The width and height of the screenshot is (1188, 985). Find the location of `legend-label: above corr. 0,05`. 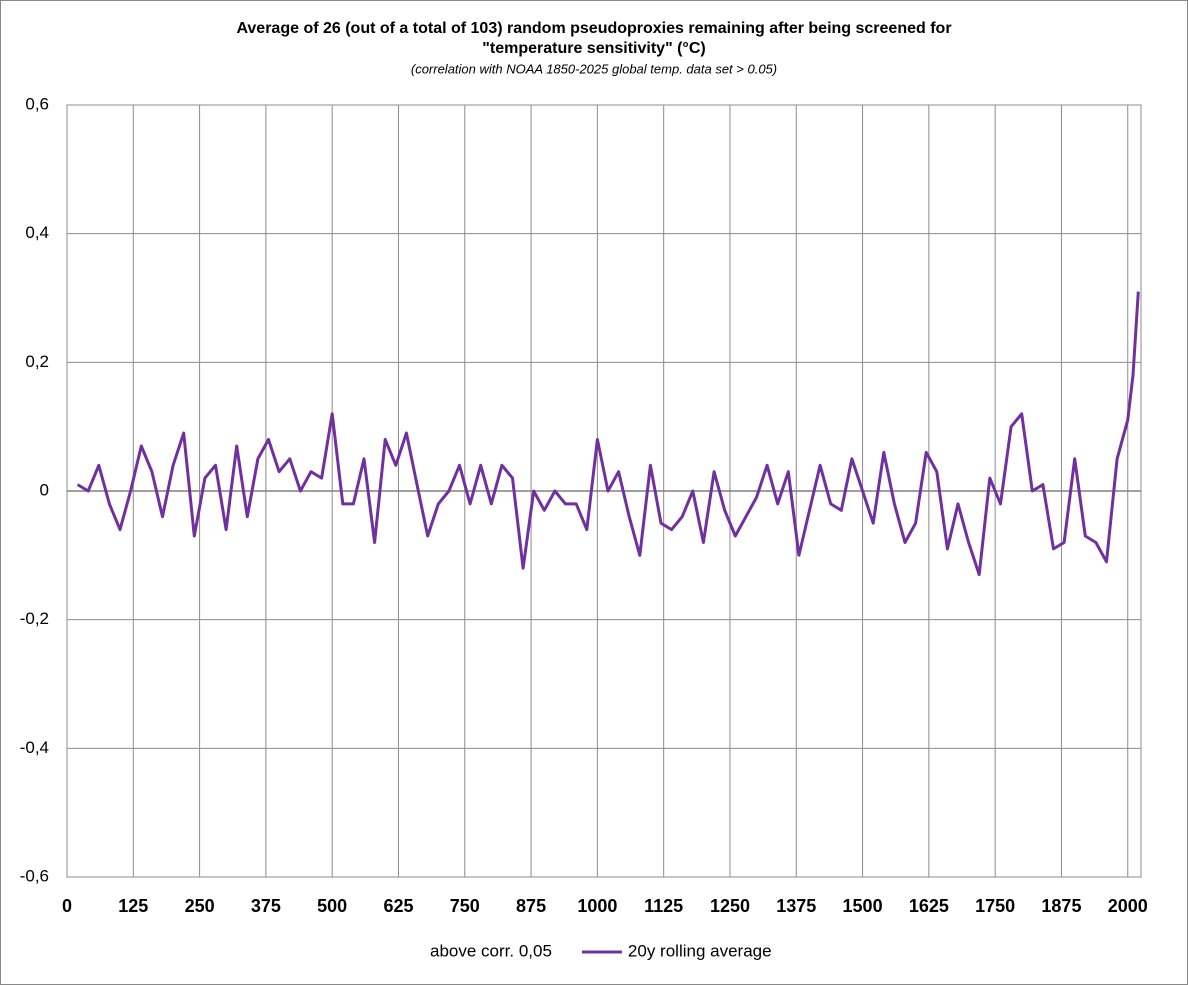

legend-label: above corr. 0,05 is located at coordinates (491, 950).